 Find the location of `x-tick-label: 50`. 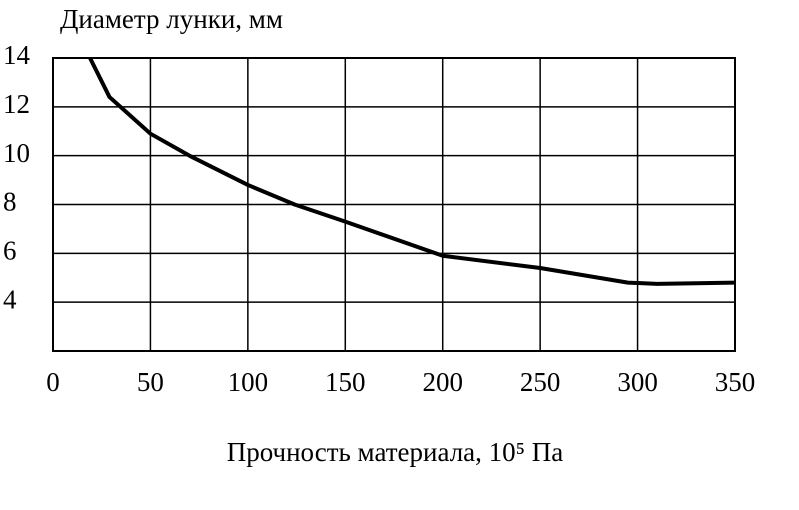

x-tick-label: 50 is located at coordinates (150, 382).